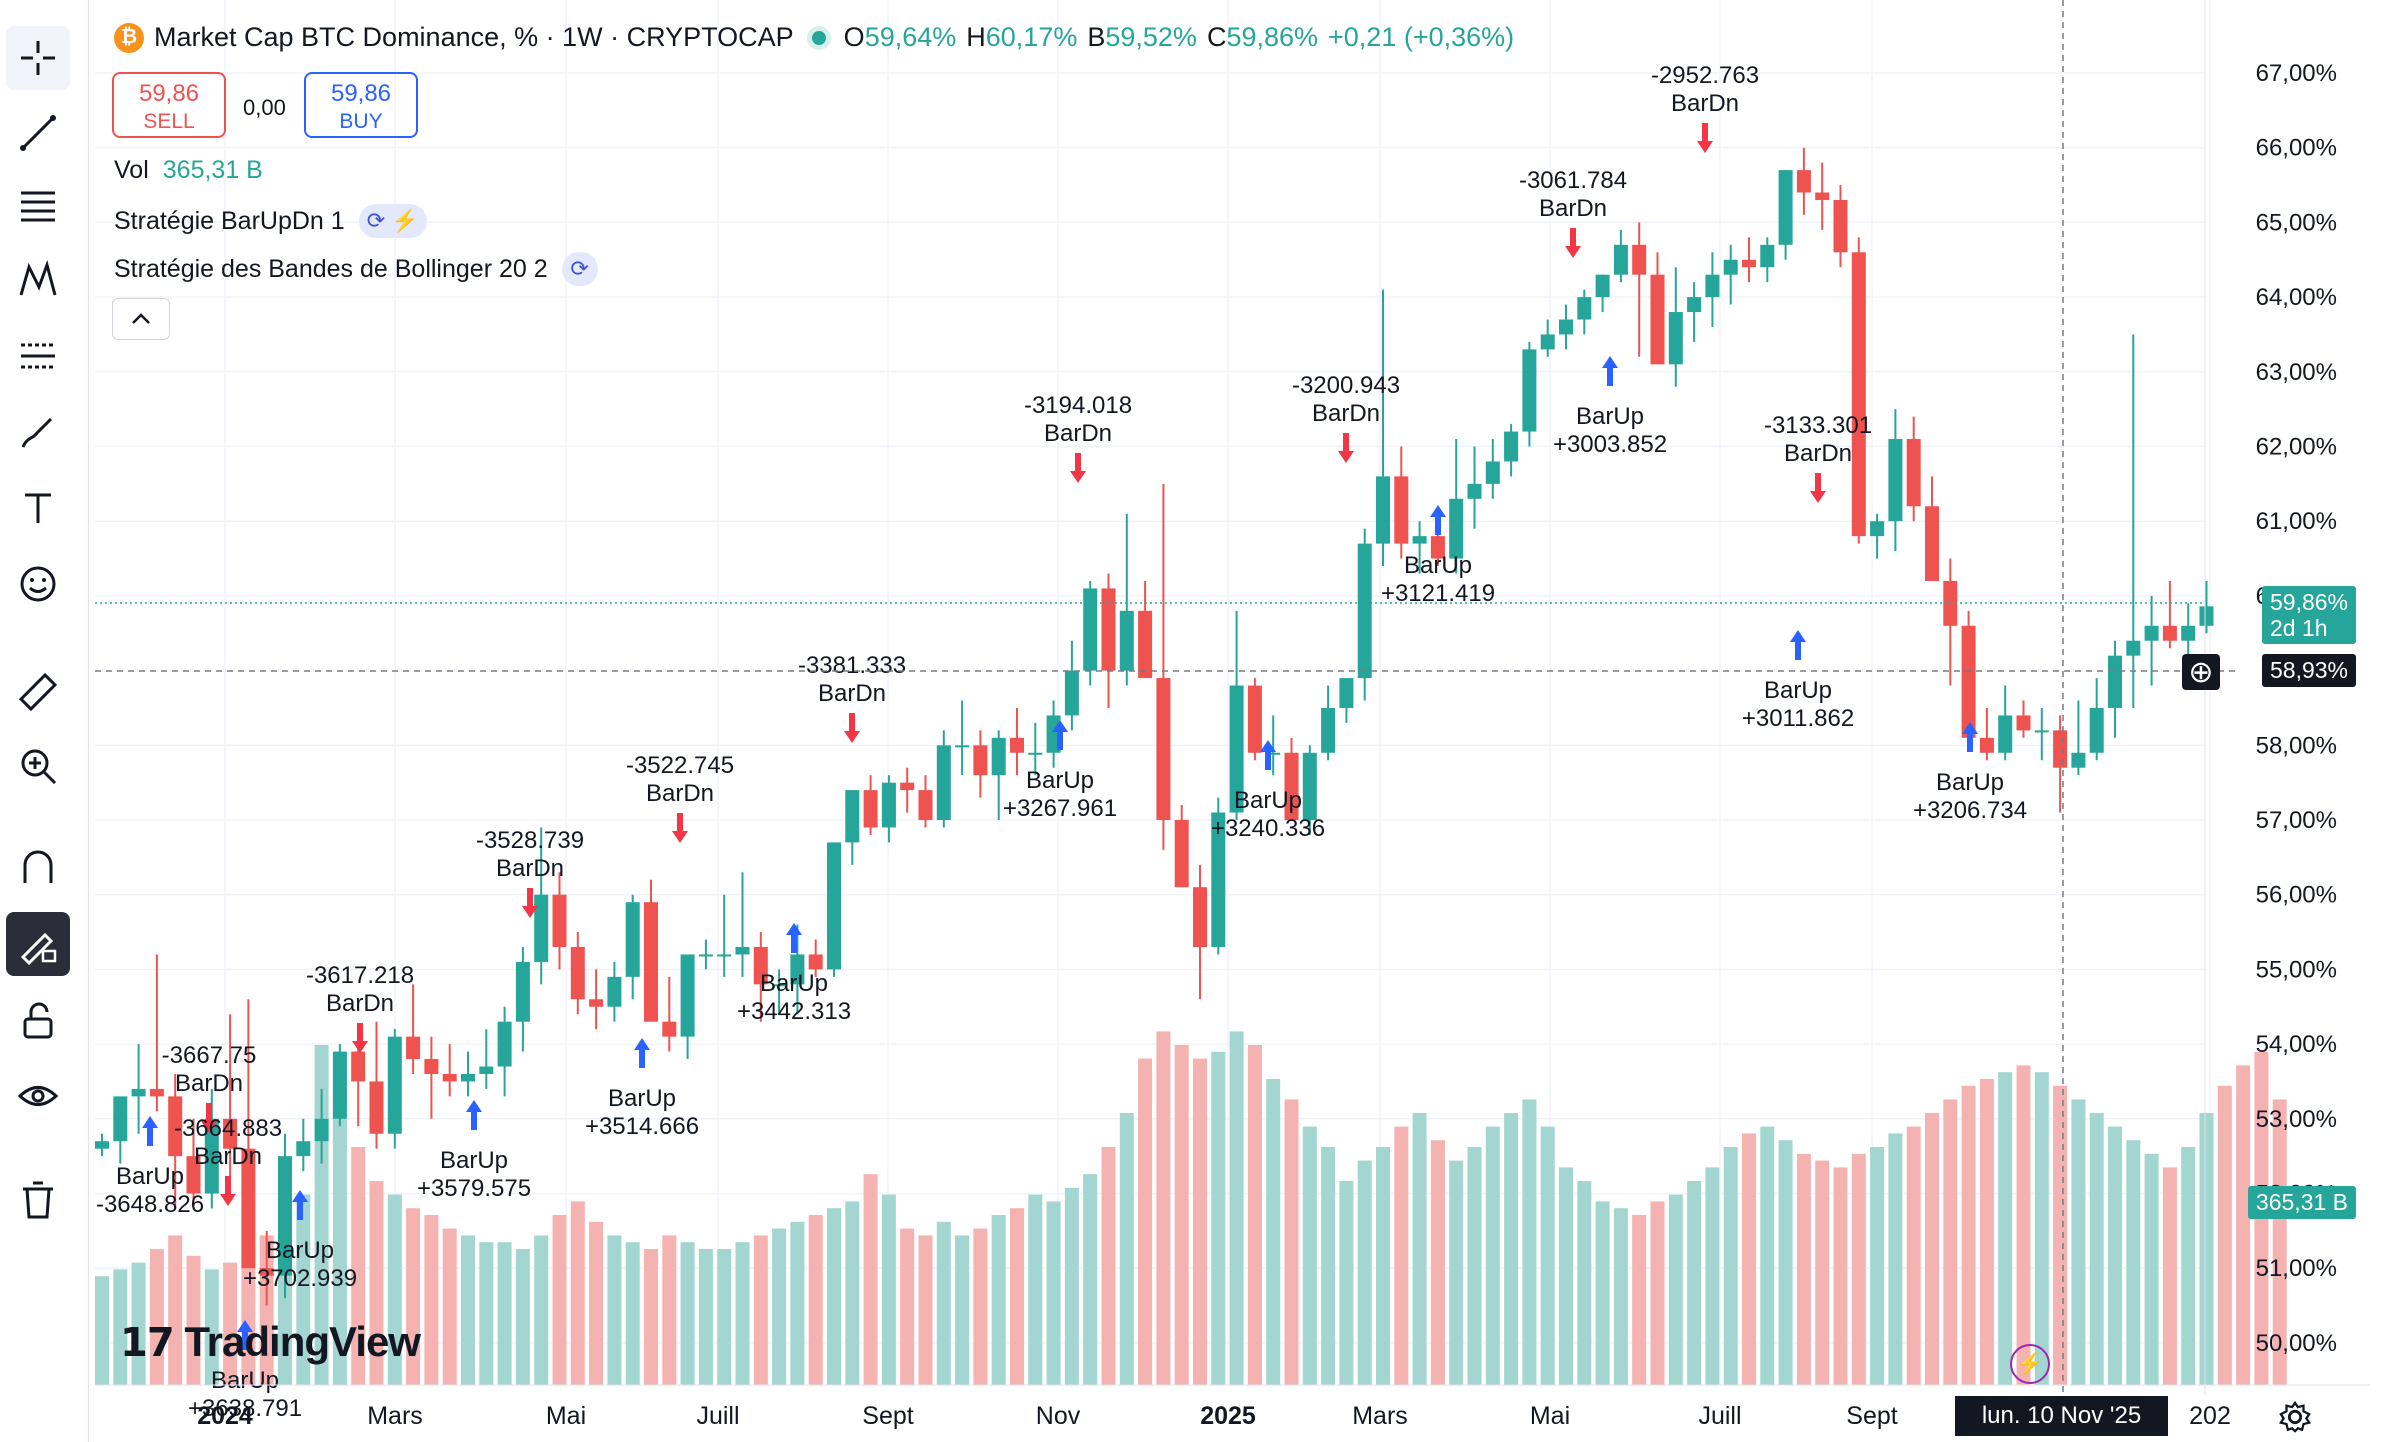 Image resolution: width=2382 pixels, height=1442 pixels. I want to click on time-tick: 202, so click(2210, 1416).